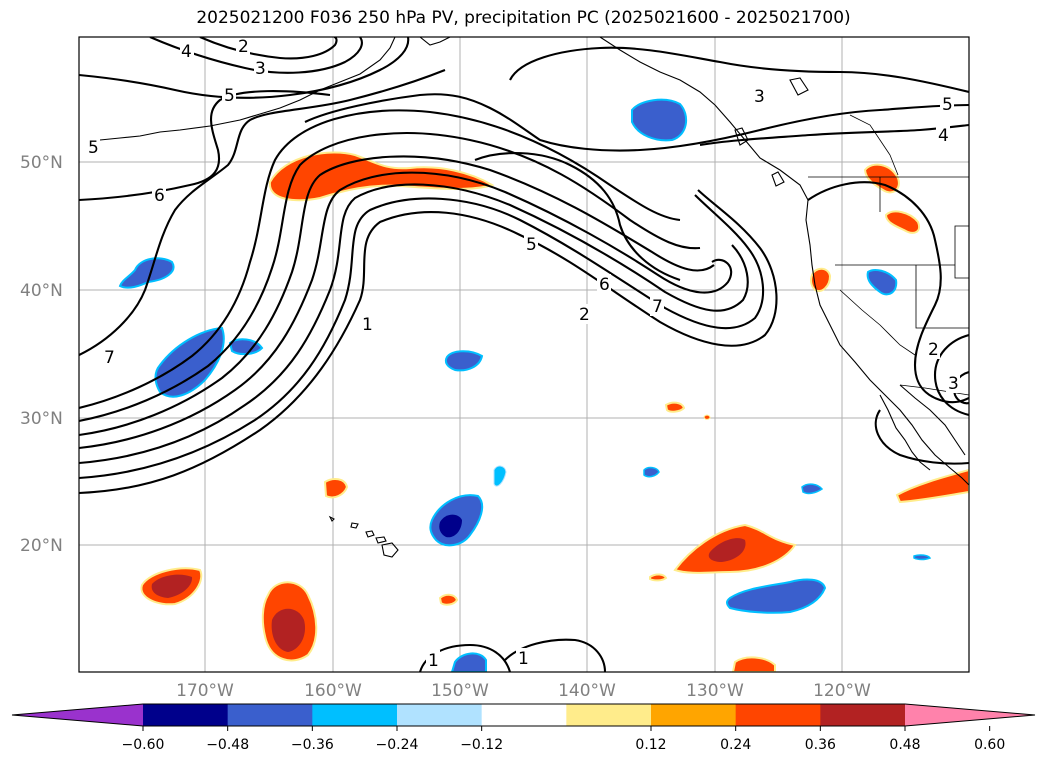 The image size is (1047, 765). I want to click on latitude-labels: 50°N 40°N 30°N 20°N, so click(41, 354).